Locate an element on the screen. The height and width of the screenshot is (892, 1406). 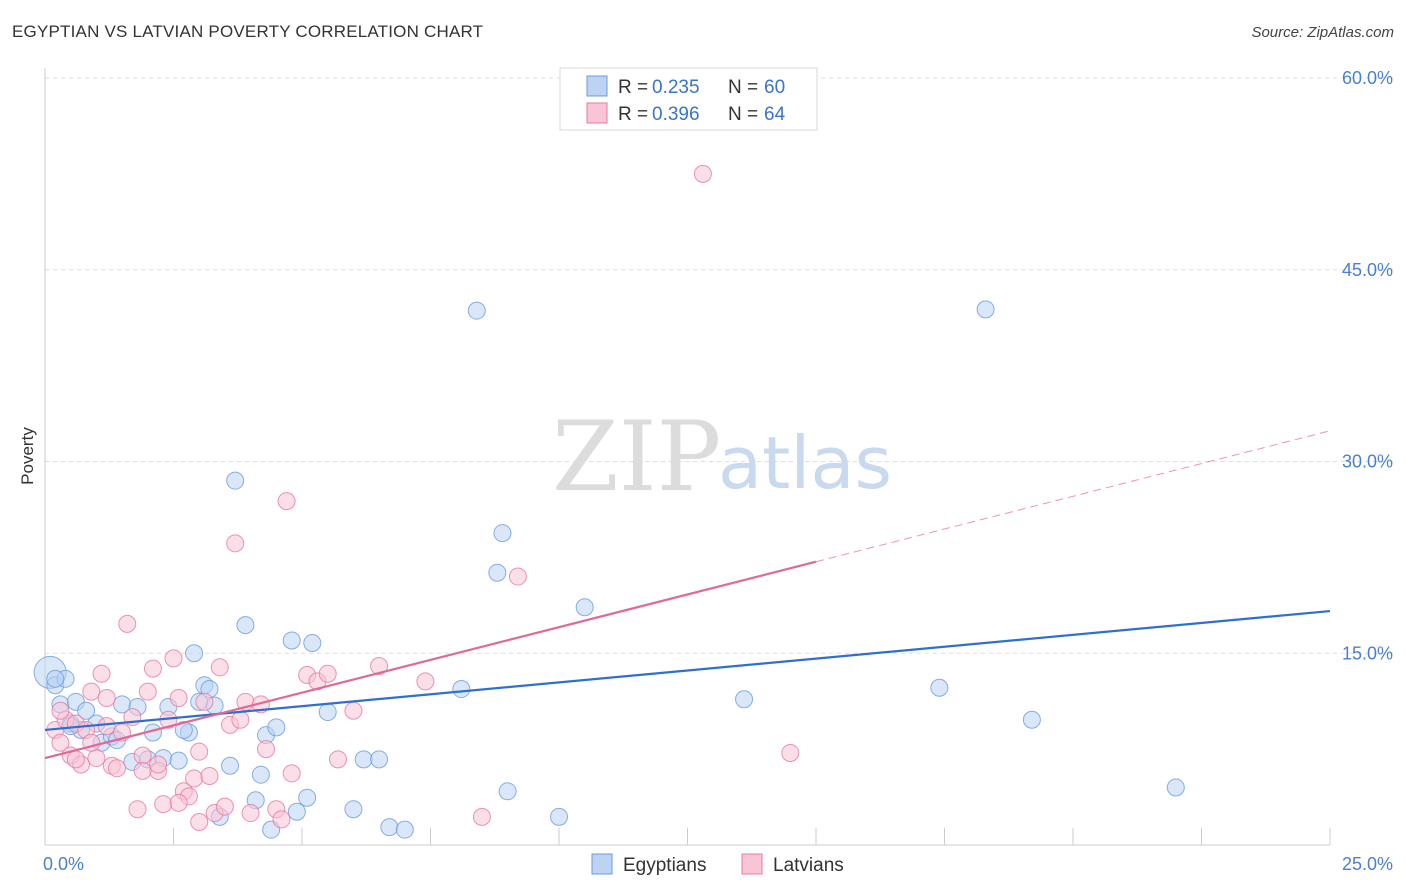
watermark: ZIP atlas is located at coordinates (722, 457).